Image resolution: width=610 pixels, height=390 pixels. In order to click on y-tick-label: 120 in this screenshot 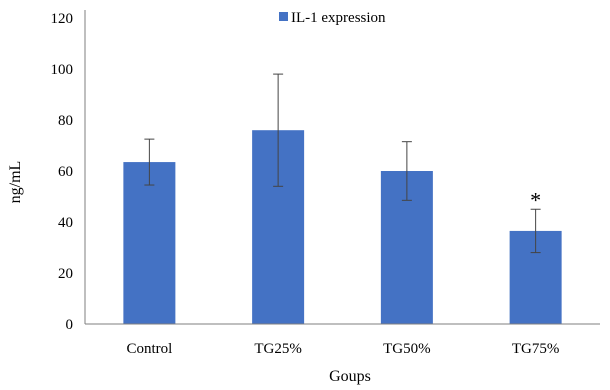, I will do `click(62, 19)`.